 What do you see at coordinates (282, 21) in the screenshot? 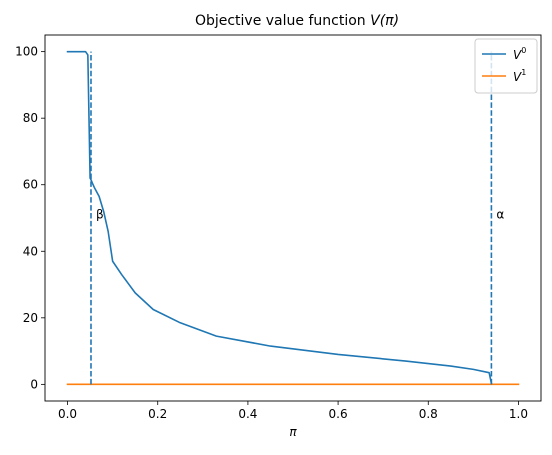
I see `chart-title-prefix: Objective value function` at bounding box center [282, 21].